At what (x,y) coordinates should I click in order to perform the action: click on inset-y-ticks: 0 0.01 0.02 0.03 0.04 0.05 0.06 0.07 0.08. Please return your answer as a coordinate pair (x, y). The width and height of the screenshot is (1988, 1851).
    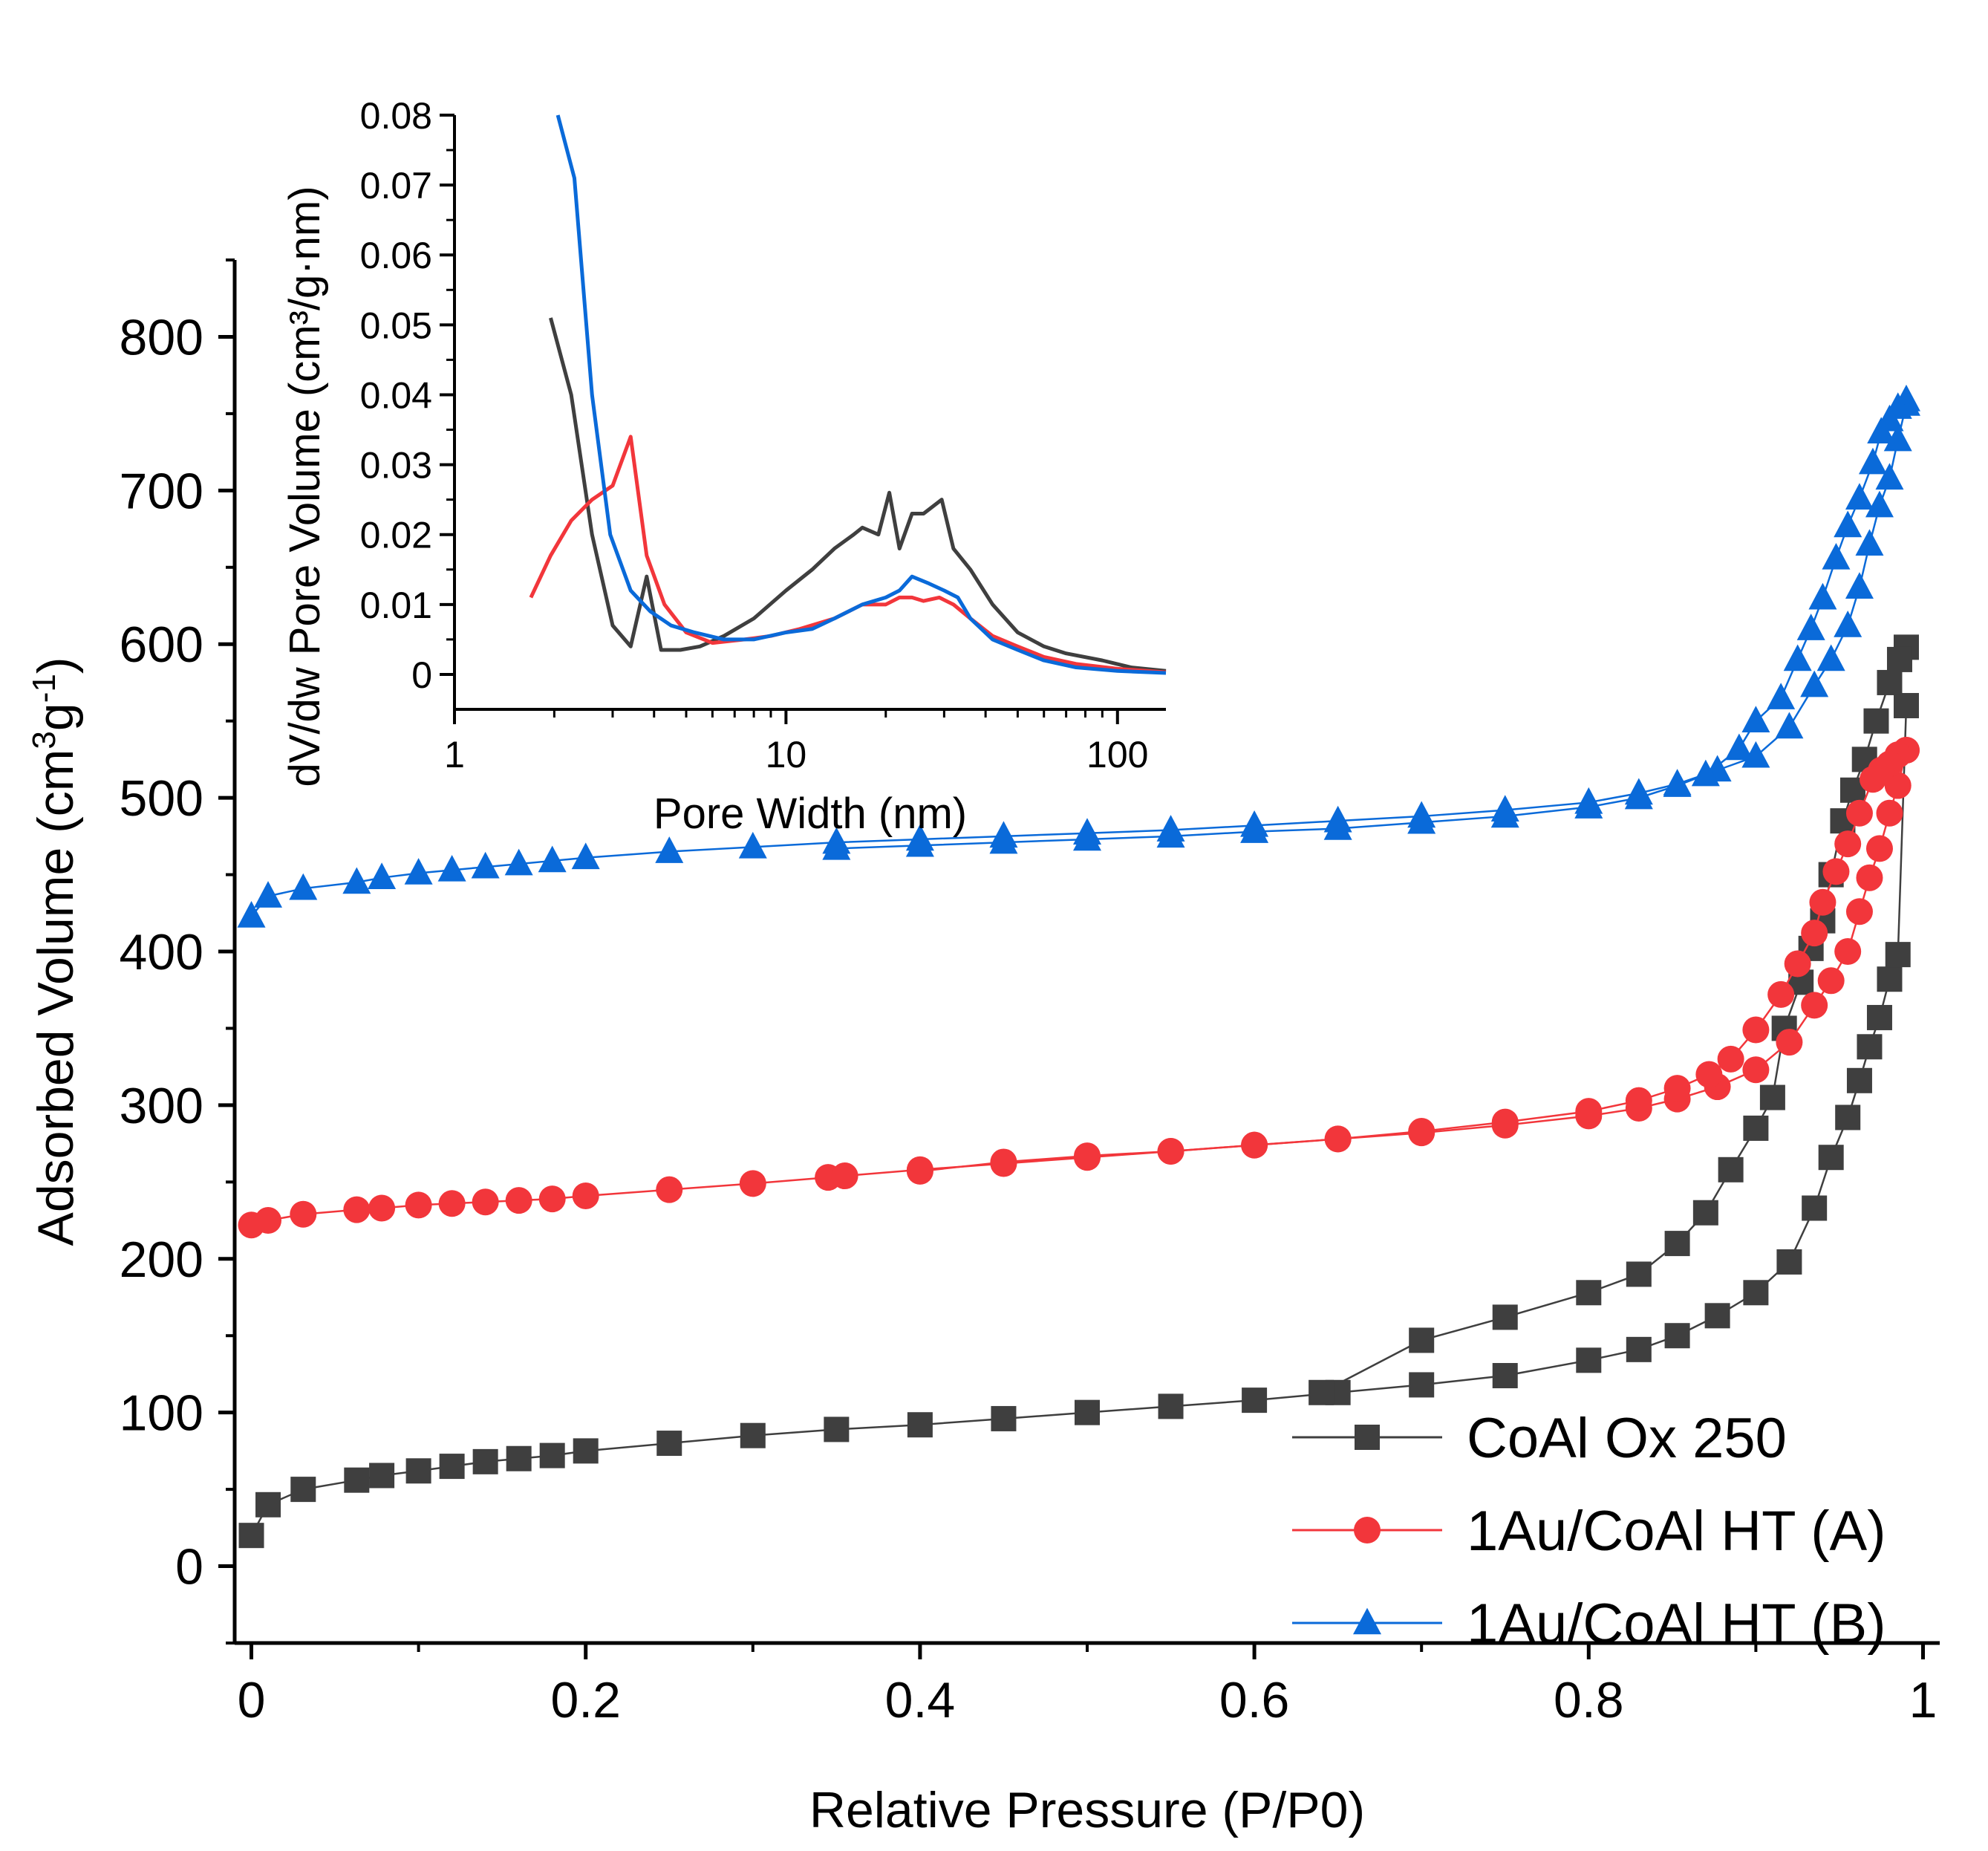
    Looking at the image, I should click on (407, 395).